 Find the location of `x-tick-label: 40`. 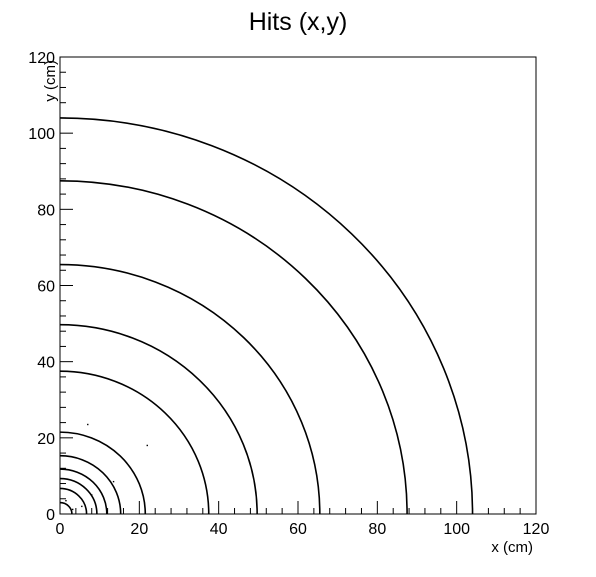

x-tick-label: 40 is located at coordinates (219, 529).